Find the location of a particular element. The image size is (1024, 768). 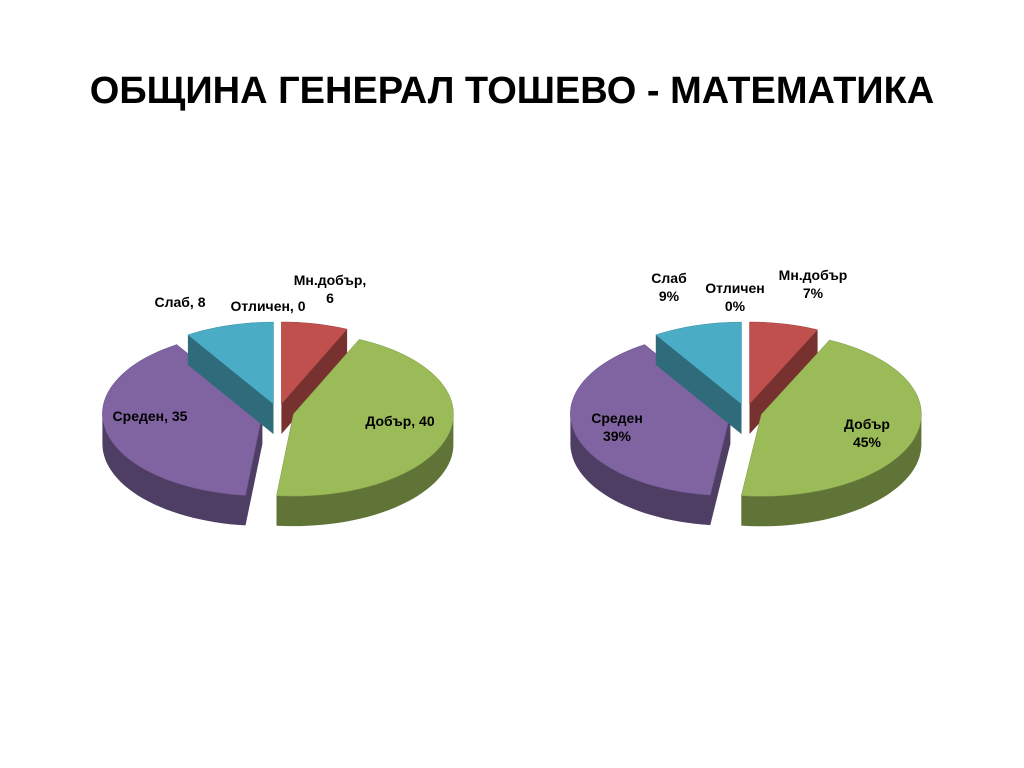

data-label: Мн.добър 7% is located at coordinates (813, 284).